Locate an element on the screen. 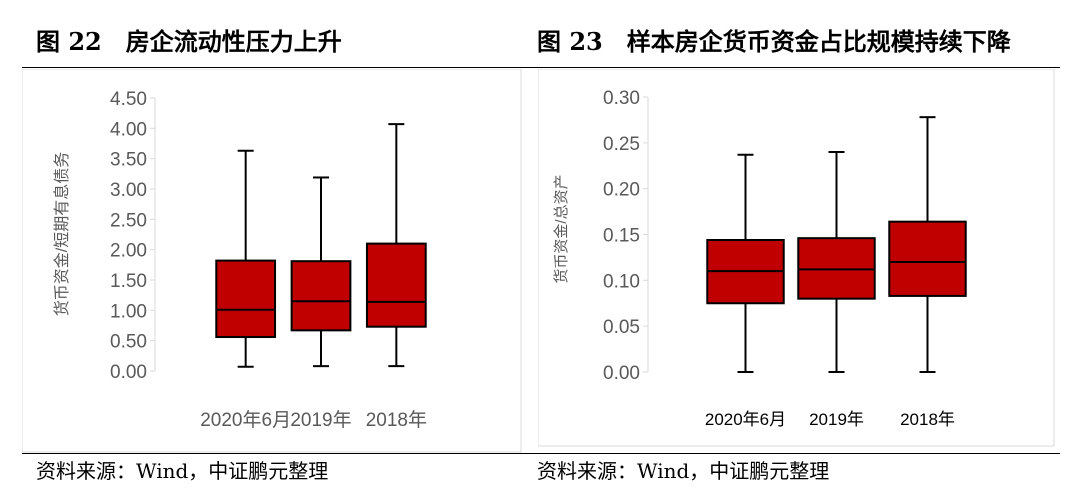 The width and height of the screenshot is (1080, 491). source-rule-right is located at coordinates (791, 453).